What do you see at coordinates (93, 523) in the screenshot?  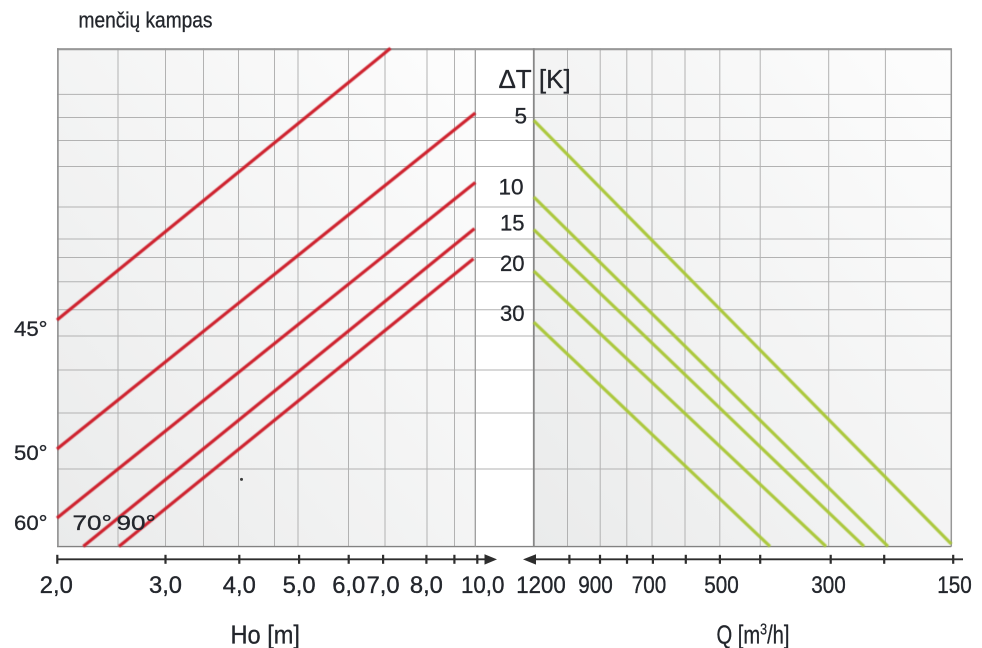 I see `svg-text: 70°` at bounding box center [93, 523].